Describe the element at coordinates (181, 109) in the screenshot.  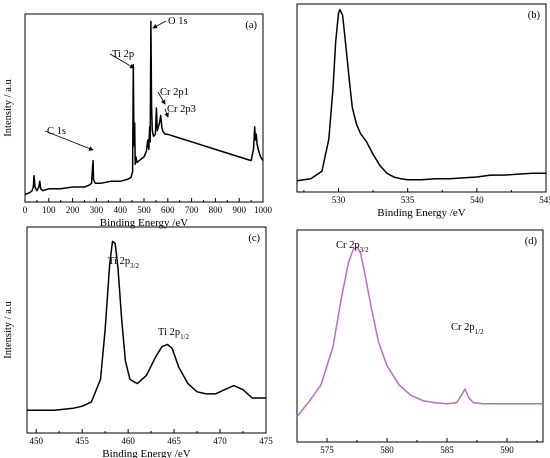
I see `peak-annotation: Cr 2p3` at that location.